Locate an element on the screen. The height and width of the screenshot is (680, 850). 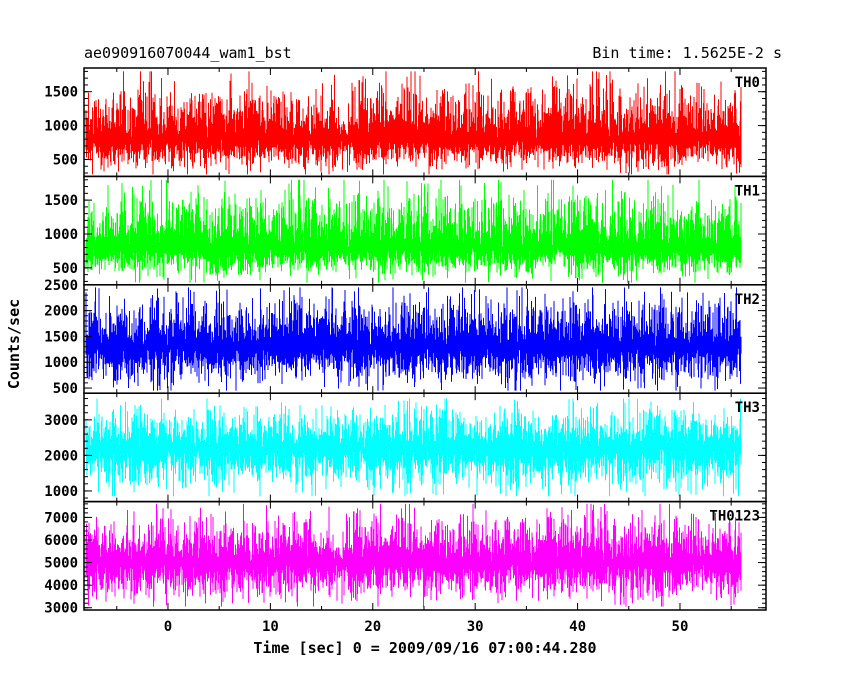
y-tick-label: 5000 is located at coordinates (61, 564).